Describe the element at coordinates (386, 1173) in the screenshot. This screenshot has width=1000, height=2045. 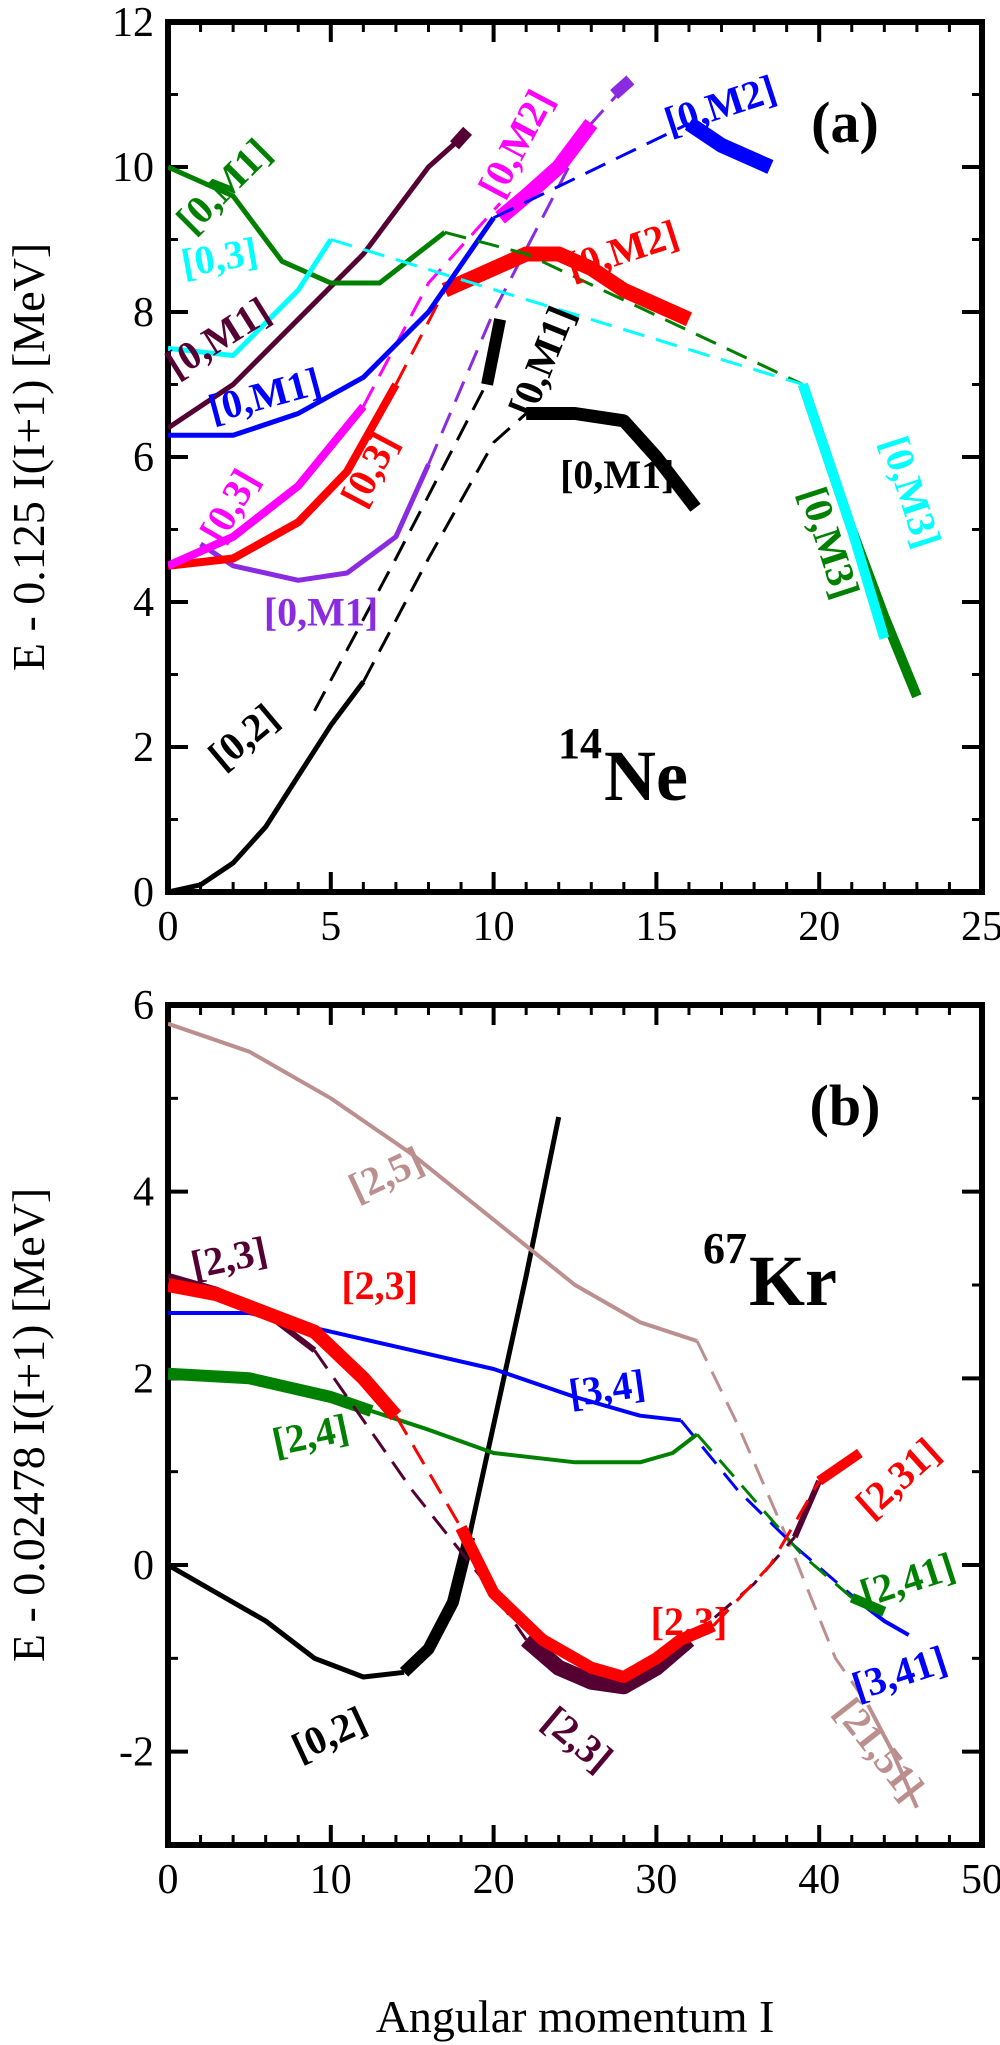
I see `curve-label: [2,5]` at that location.